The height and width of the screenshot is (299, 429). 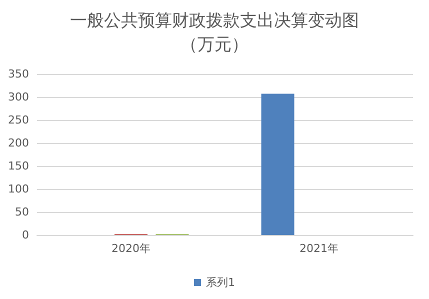 What do you see at coordinates (18, 189) in the screenshot?
I see `y-tick-label: 100` at bounding box center [18, 189].